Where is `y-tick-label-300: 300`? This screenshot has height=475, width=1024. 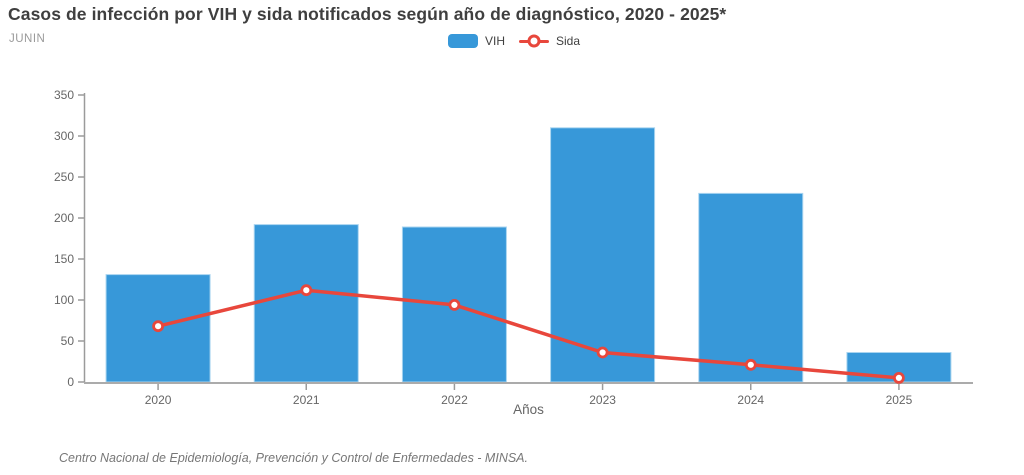
y-tick-label-300: 300 is located at coordinates (64, 136).